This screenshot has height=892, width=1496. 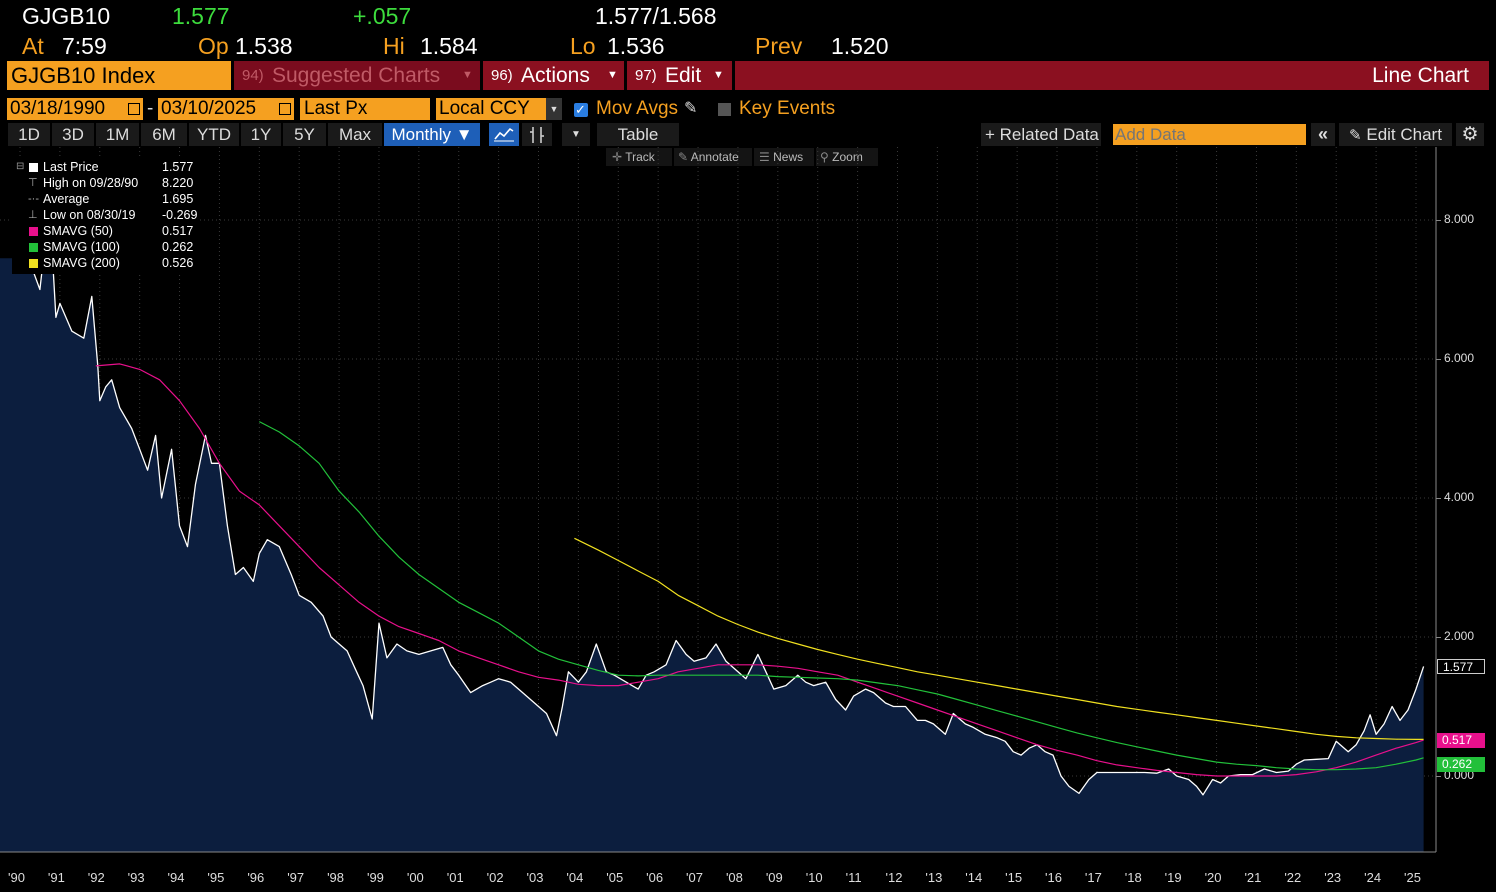 What do you see at coordinates (734, 877) in the screenshot?
I see `x-tick-label: '08` at bounding box center [734, 877].